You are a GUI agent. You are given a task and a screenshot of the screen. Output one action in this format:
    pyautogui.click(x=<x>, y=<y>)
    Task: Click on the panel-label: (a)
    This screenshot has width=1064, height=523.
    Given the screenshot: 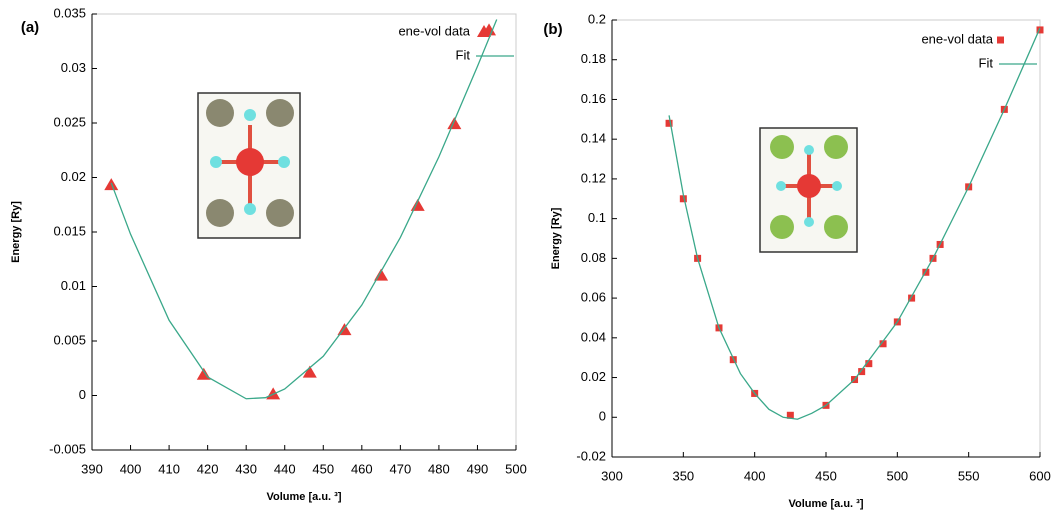 What is the action you would take?
    pyautogui.click(x=30, y=27)
    